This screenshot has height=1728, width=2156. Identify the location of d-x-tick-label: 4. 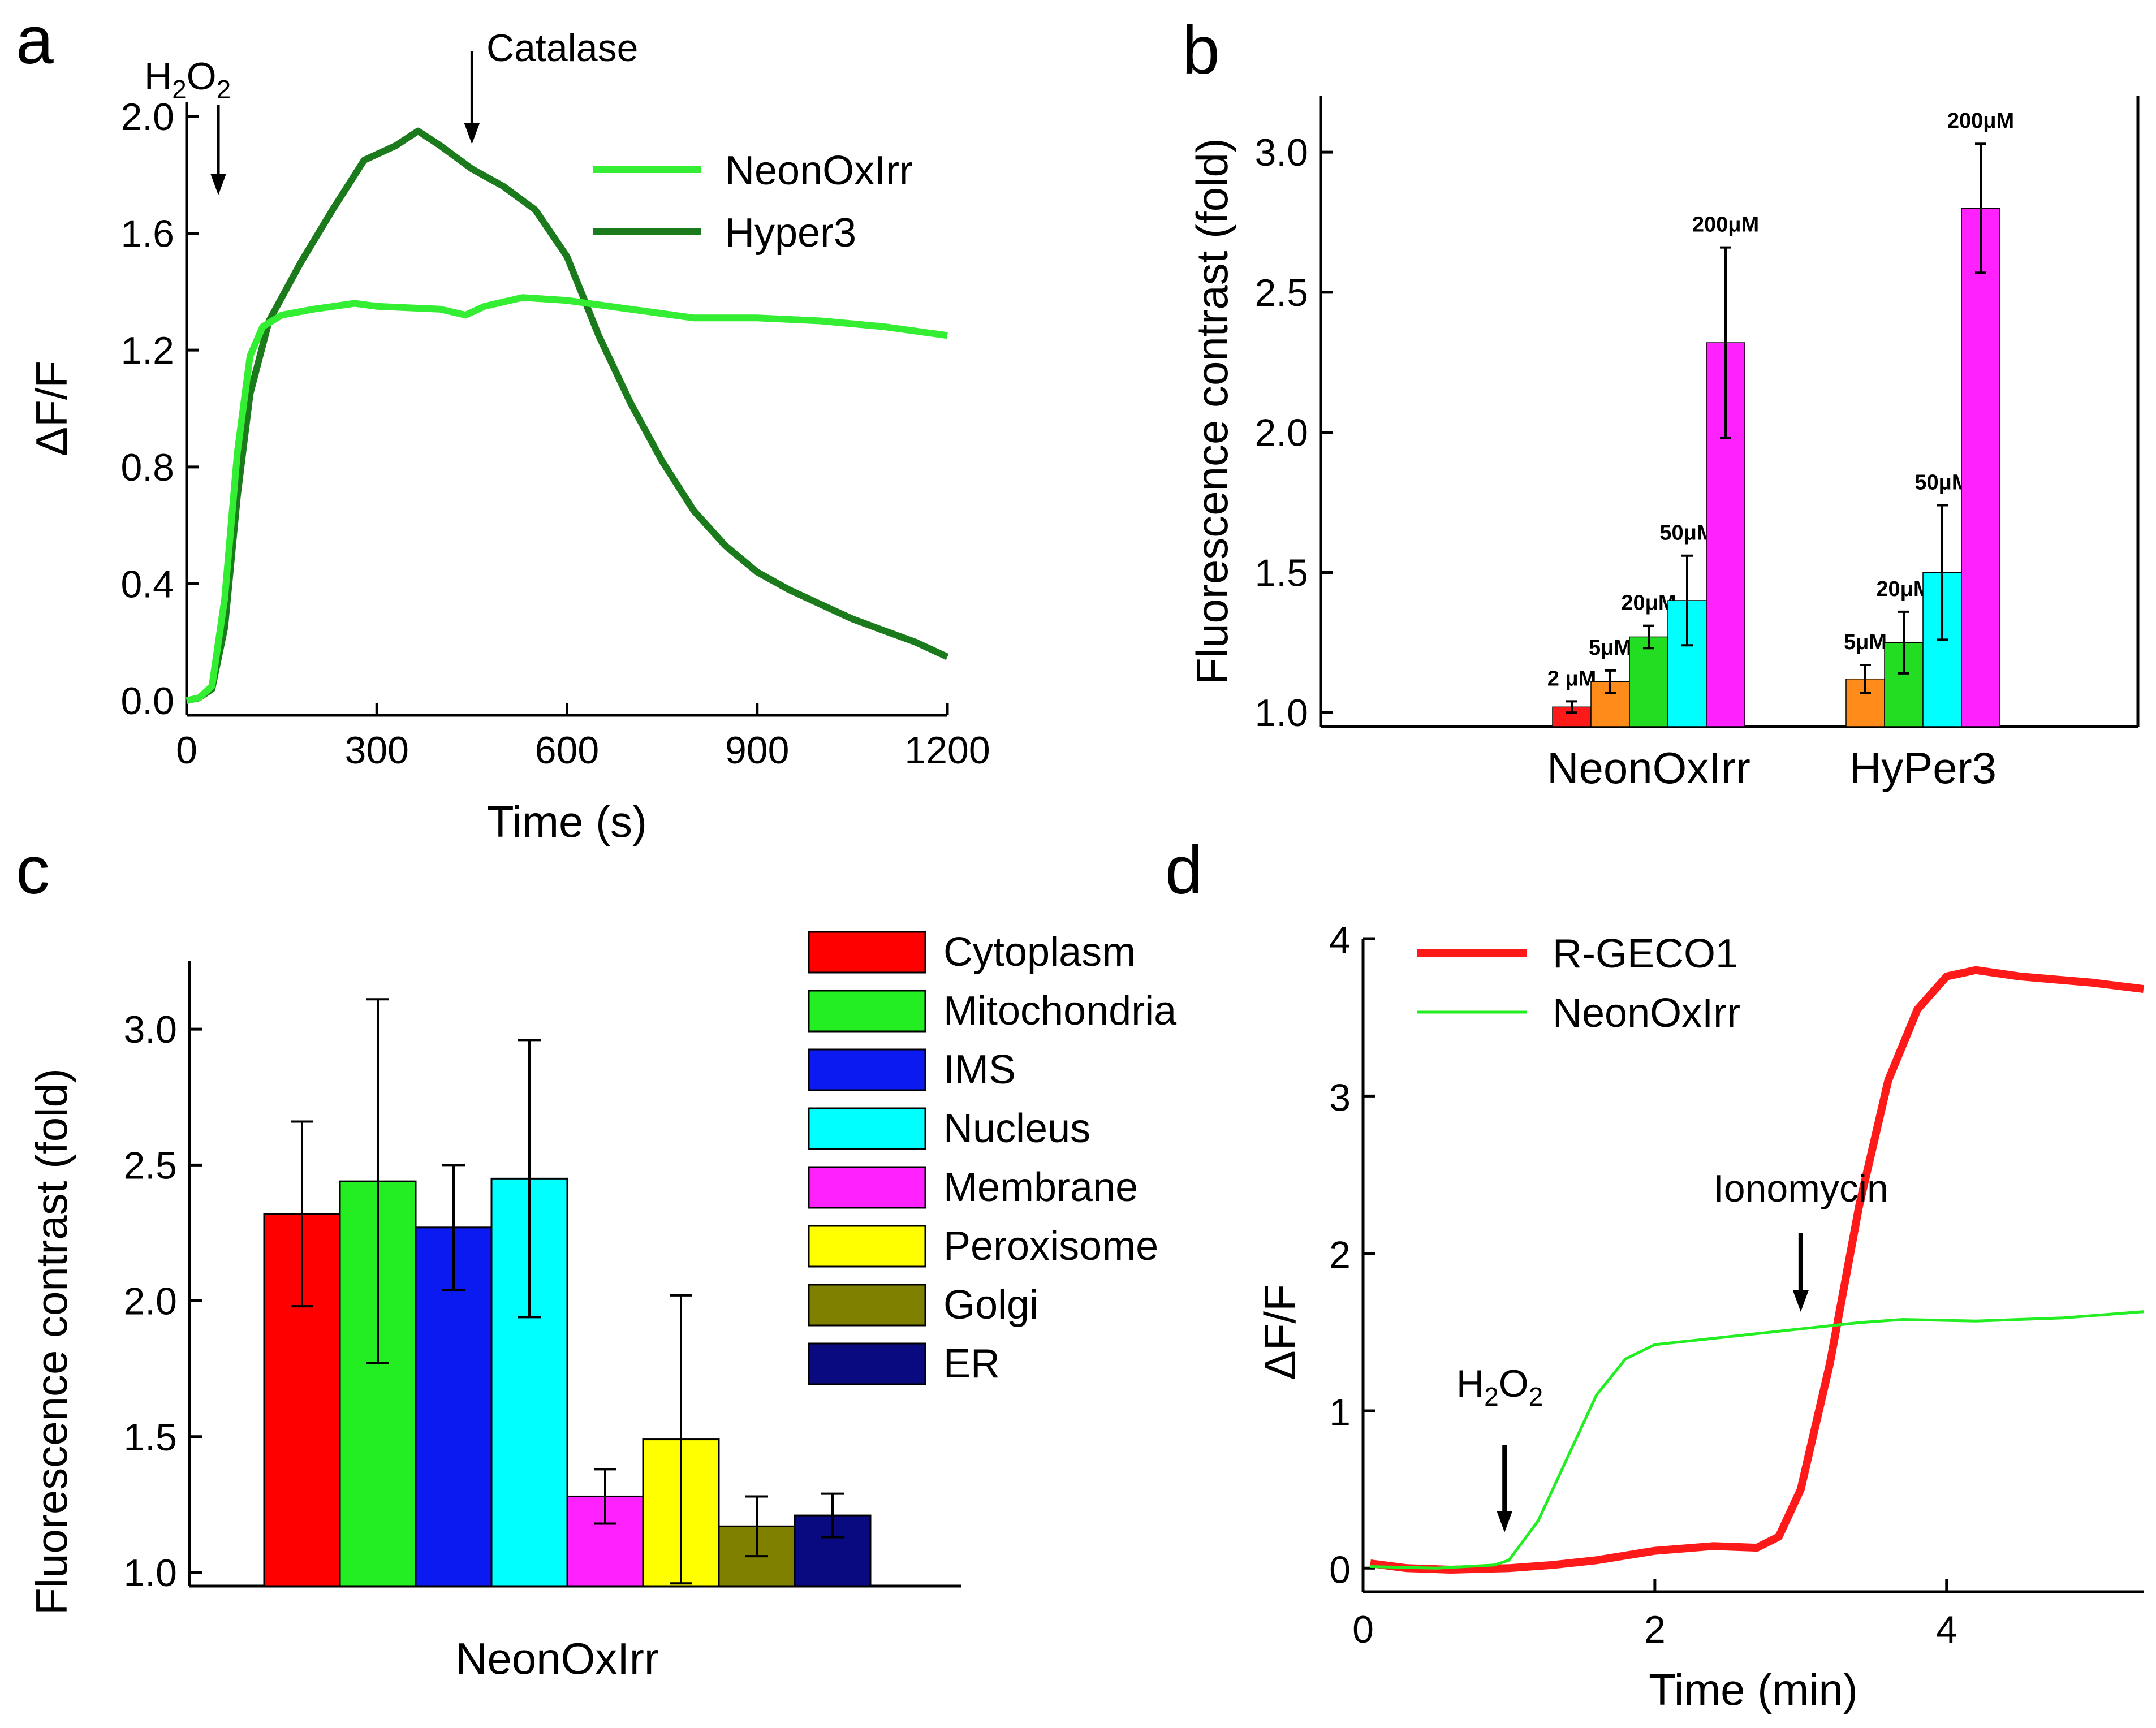
(1947, 1630).